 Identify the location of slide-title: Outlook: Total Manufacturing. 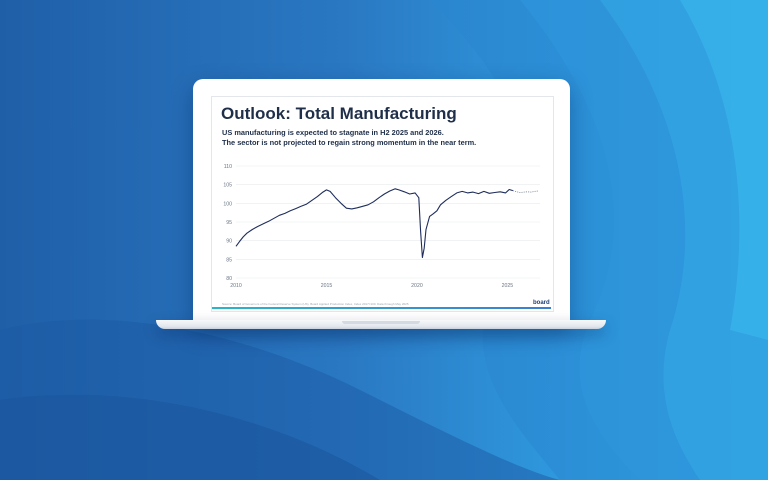
(339, 113).